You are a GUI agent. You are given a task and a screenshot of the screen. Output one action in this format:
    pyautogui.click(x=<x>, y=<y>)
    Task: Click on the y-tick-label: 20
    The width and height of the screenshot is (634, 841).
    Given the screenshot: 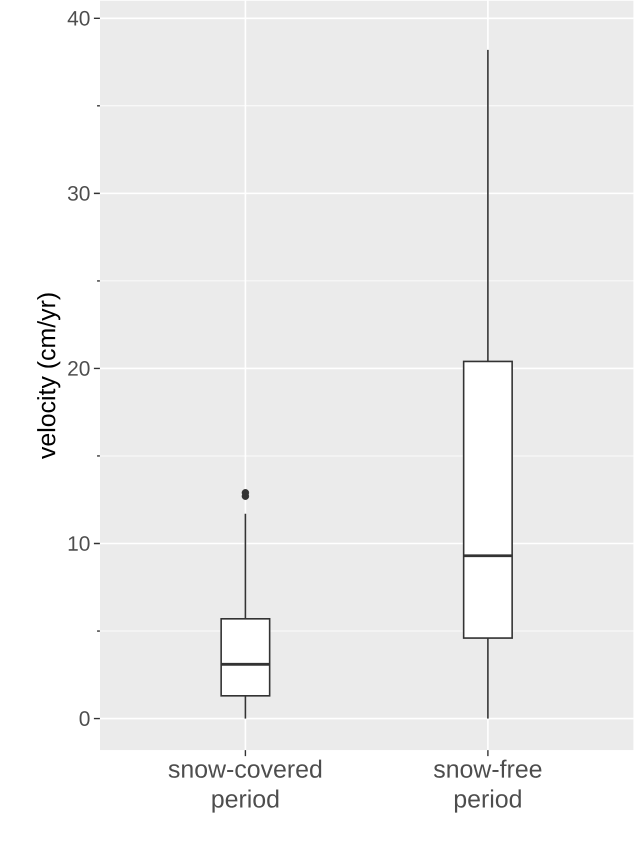 What is the action you would take?
    pyautogui.click(x=79, y=368)
    